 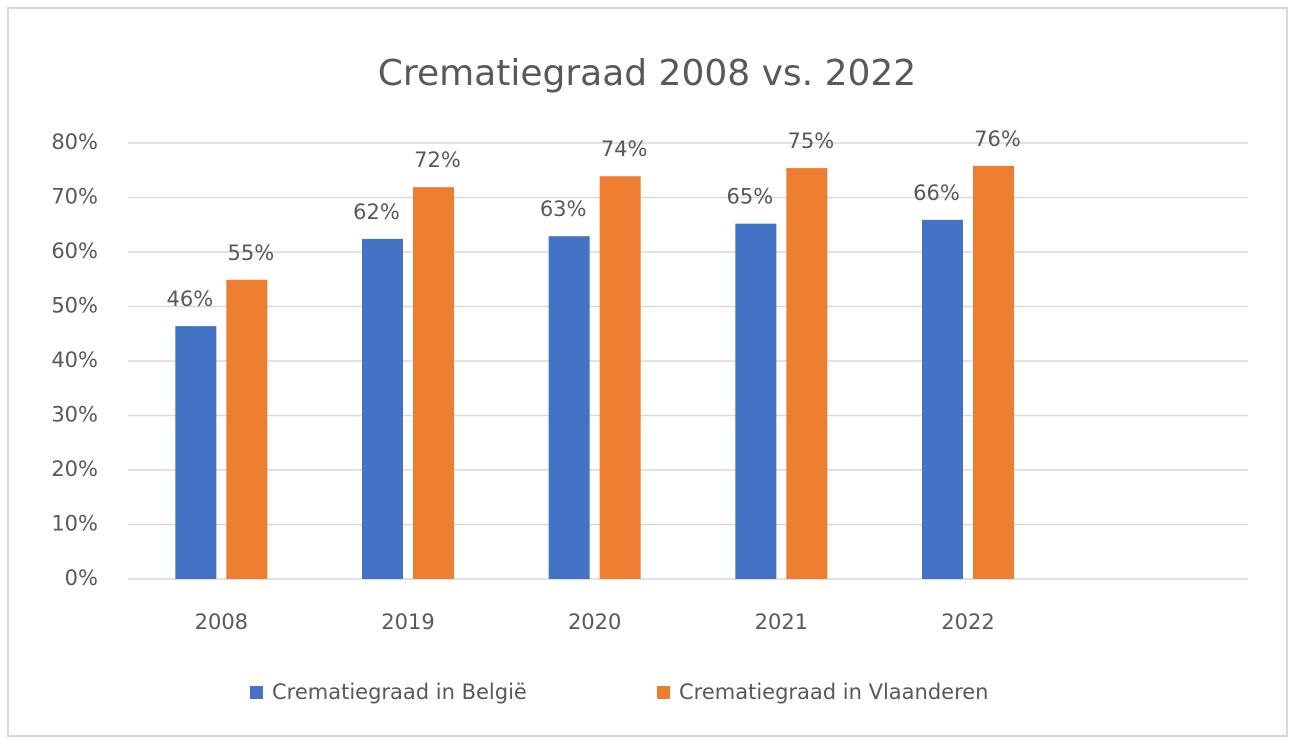 What do you see at coordinates (74, 360) in the screenshot?
I see `y-tick-label: 40%` at bounding box center [74, 360].